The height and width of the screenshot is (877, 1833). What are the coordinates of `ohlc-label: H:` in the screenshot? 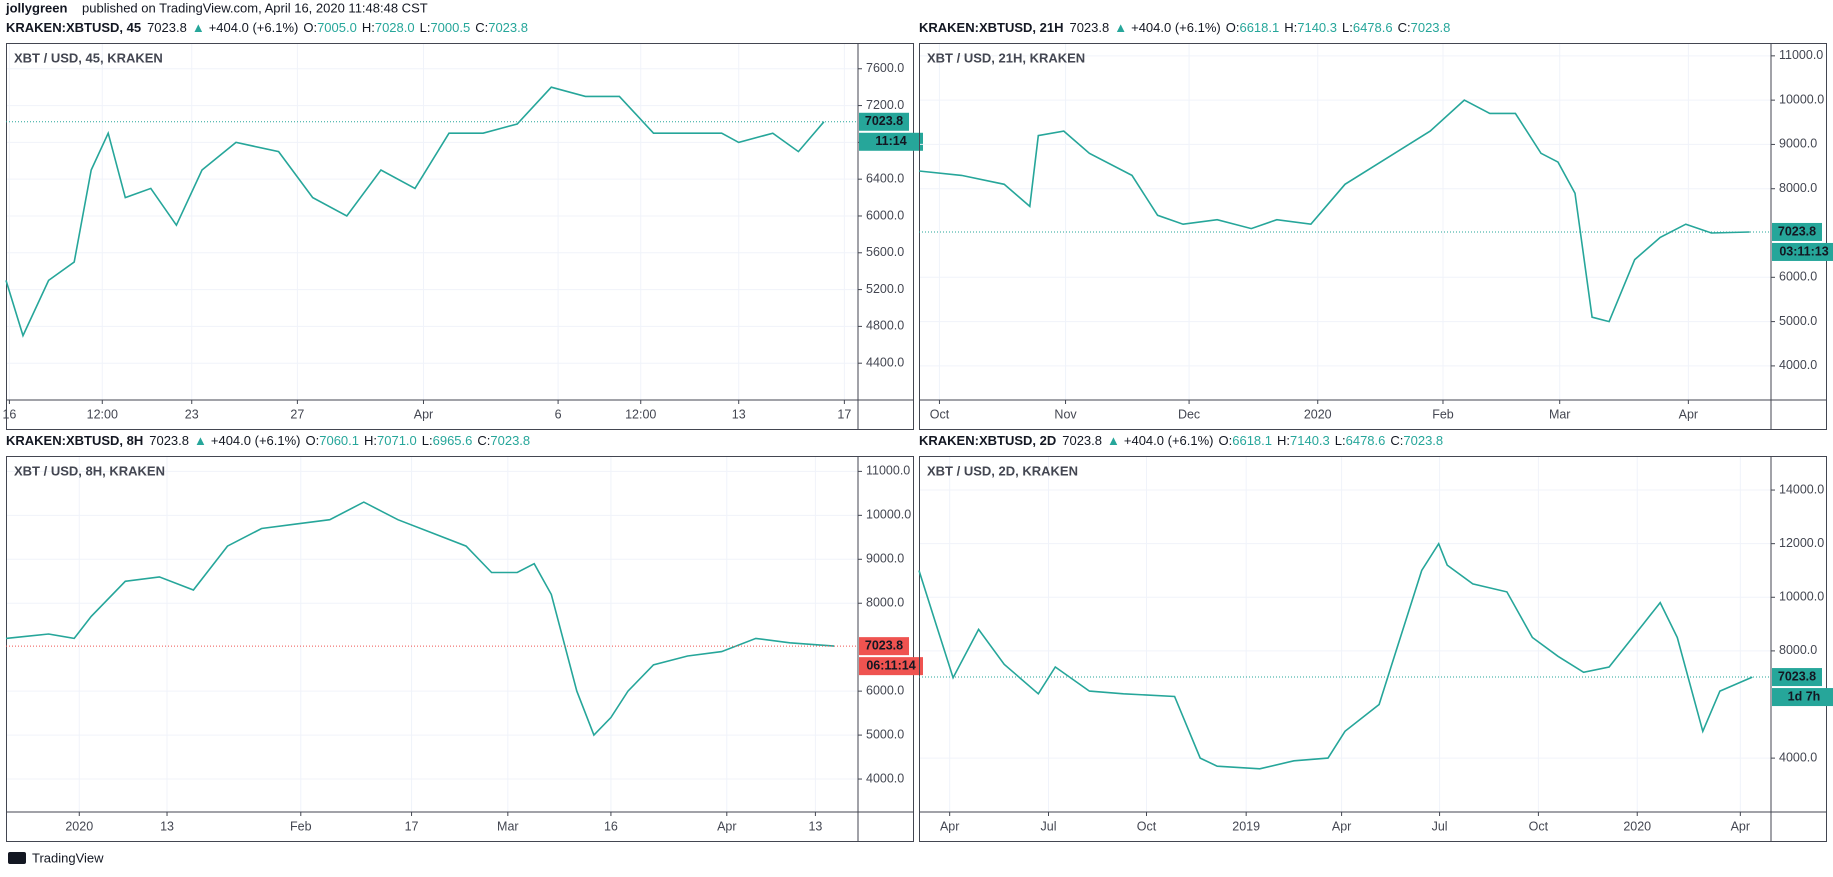 It's located at (1290, 27).